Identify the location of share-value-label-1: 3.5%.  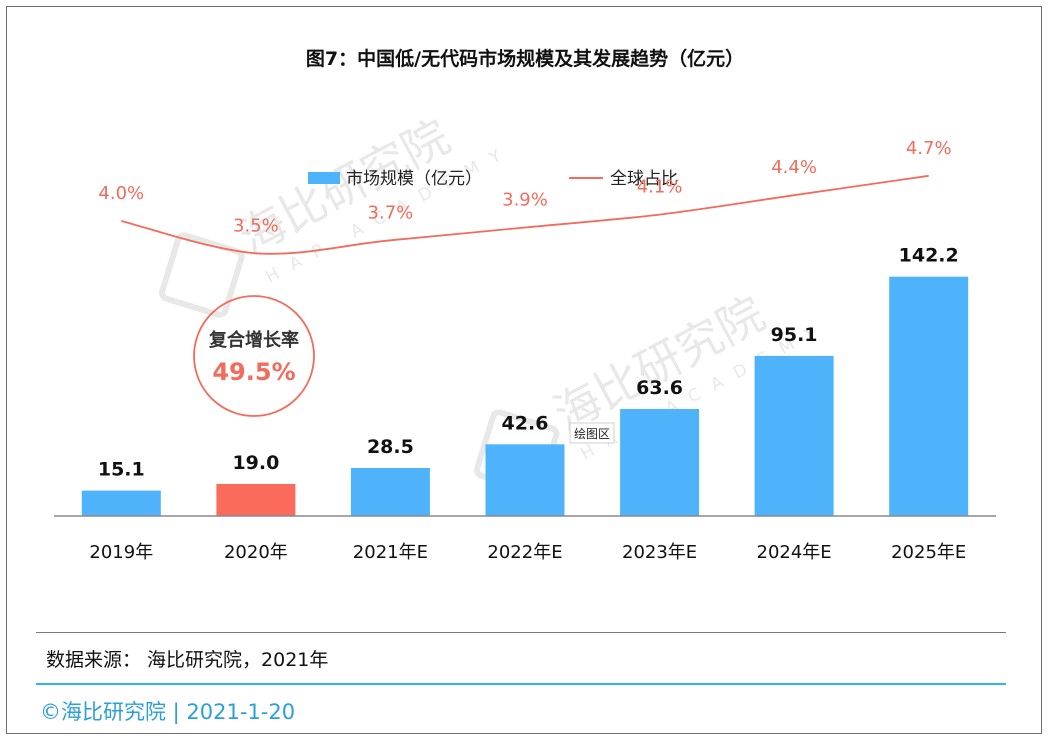
(256, 225).